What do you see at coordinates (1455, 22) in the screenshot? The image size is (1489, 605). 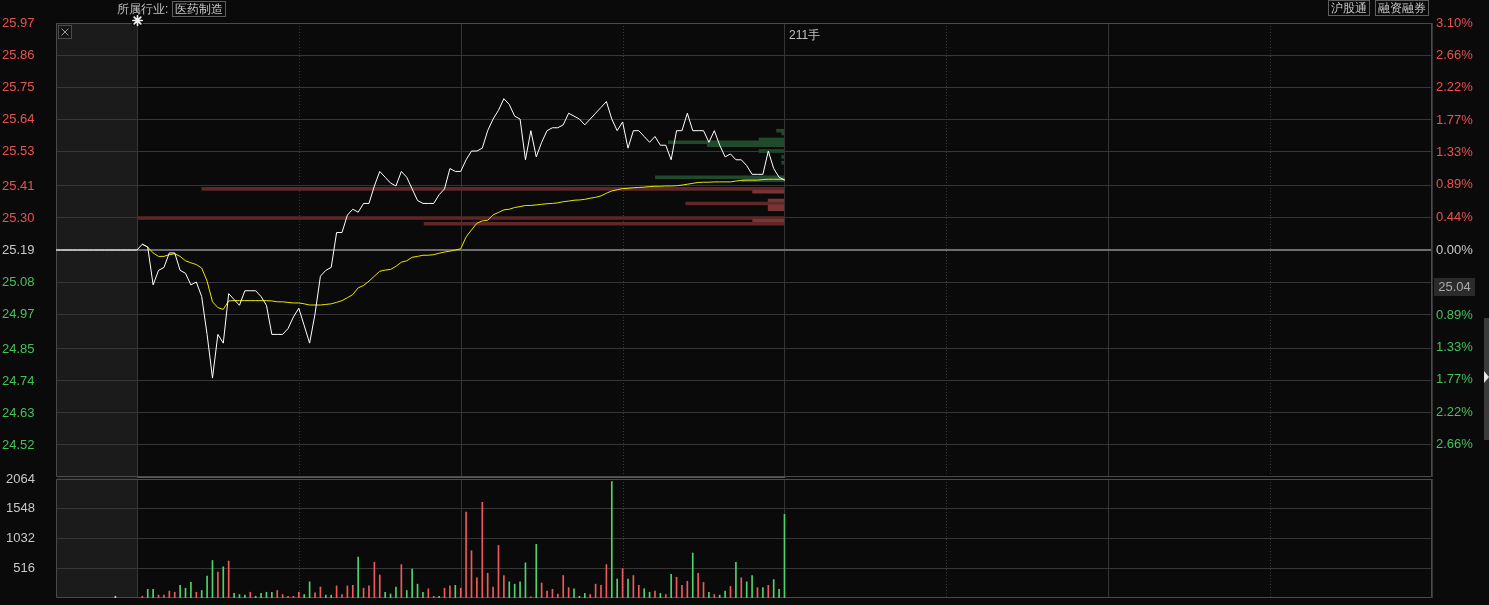 I see `y2-tick-label: 3.10%` at bounding box center [1455, 22].